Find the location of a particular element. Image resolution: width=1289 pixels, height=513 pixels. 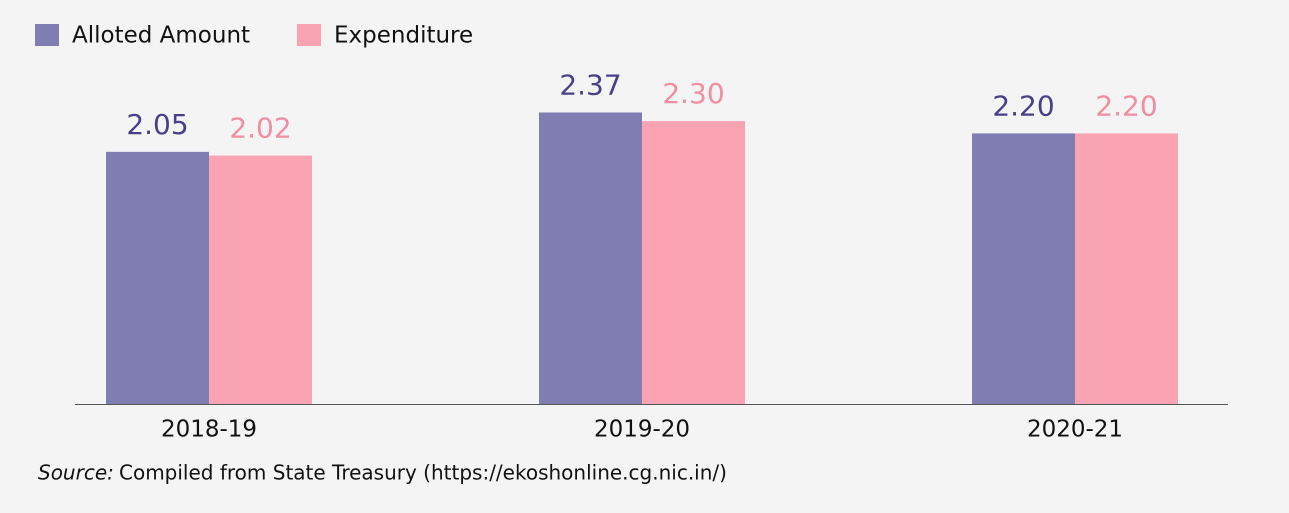

legend-label: Alloted Amount is located at coordinates (161, 36).